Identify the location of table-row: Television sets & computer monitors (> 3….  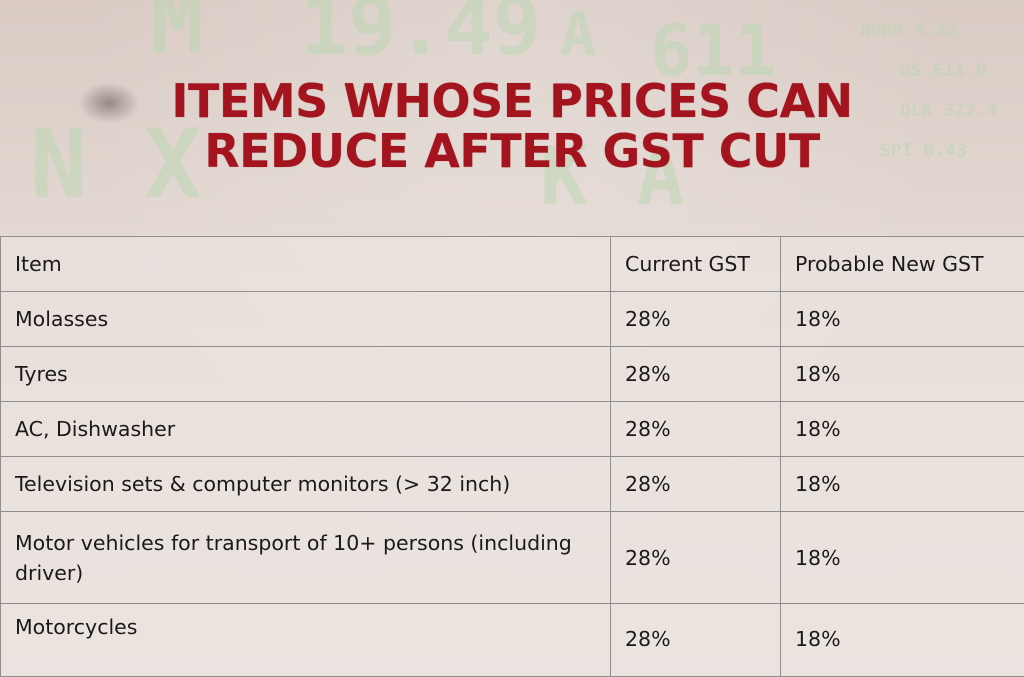
(512, 484).